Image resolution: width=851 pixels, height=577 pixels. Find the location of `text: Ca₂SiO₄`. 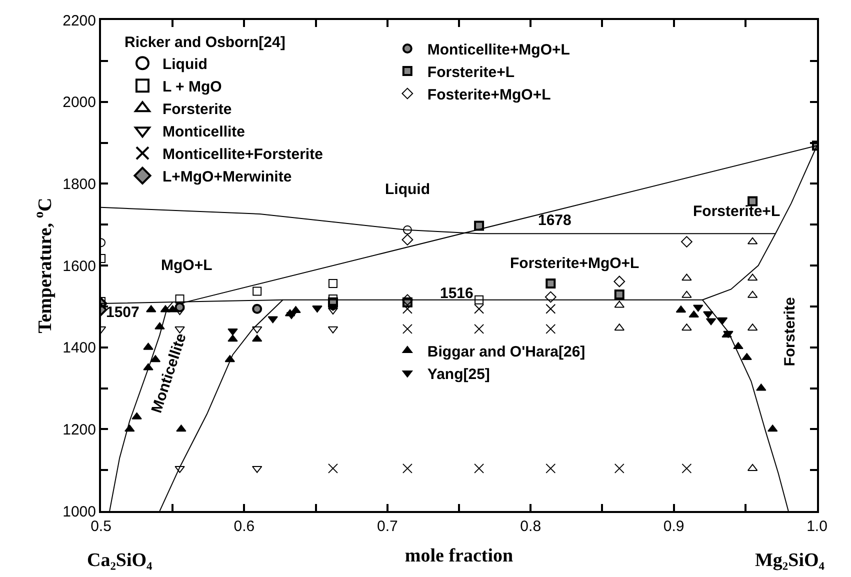

text: Ca₂SiO₄ is located at coordinates (120, 560).